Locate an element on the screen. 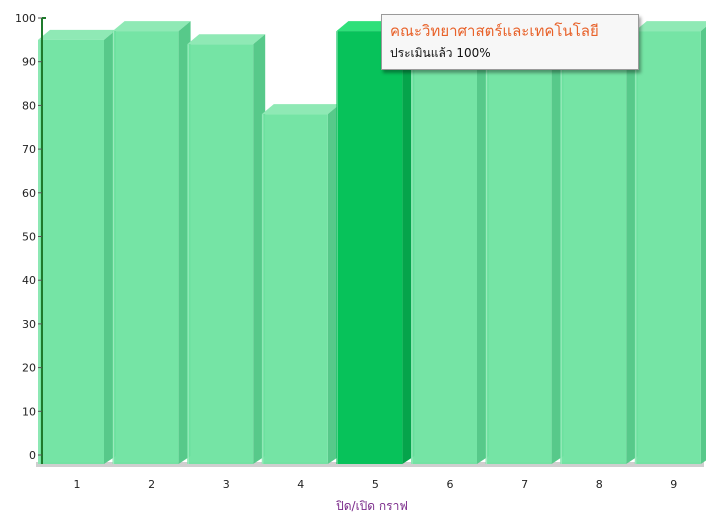 The height and width of the screenshot is (516, 706). y-tick-label: 80 is located at coordinates (29, 105).